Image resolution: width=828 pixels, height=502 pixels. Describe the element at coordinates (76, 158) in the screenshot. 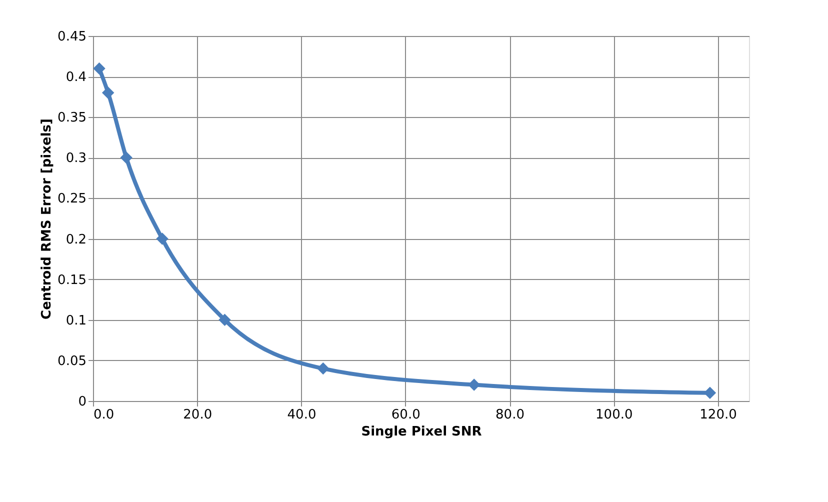

I see `y-tick-label: 0.3` at that location.